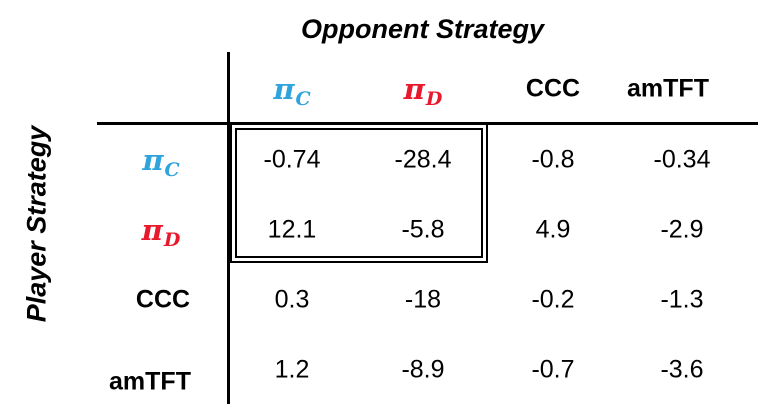  I want to click on matrix-cell: -5.8, so click(423, 229).